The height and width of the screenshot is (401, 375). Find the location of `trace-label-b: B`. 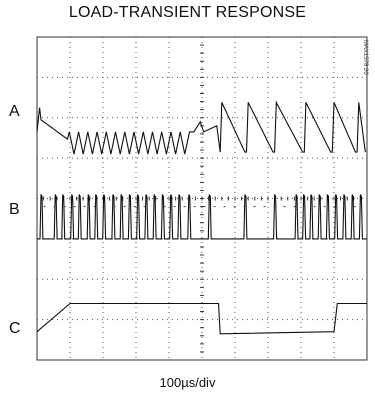

trace-label-b: B is located at coordinates (14, 209).